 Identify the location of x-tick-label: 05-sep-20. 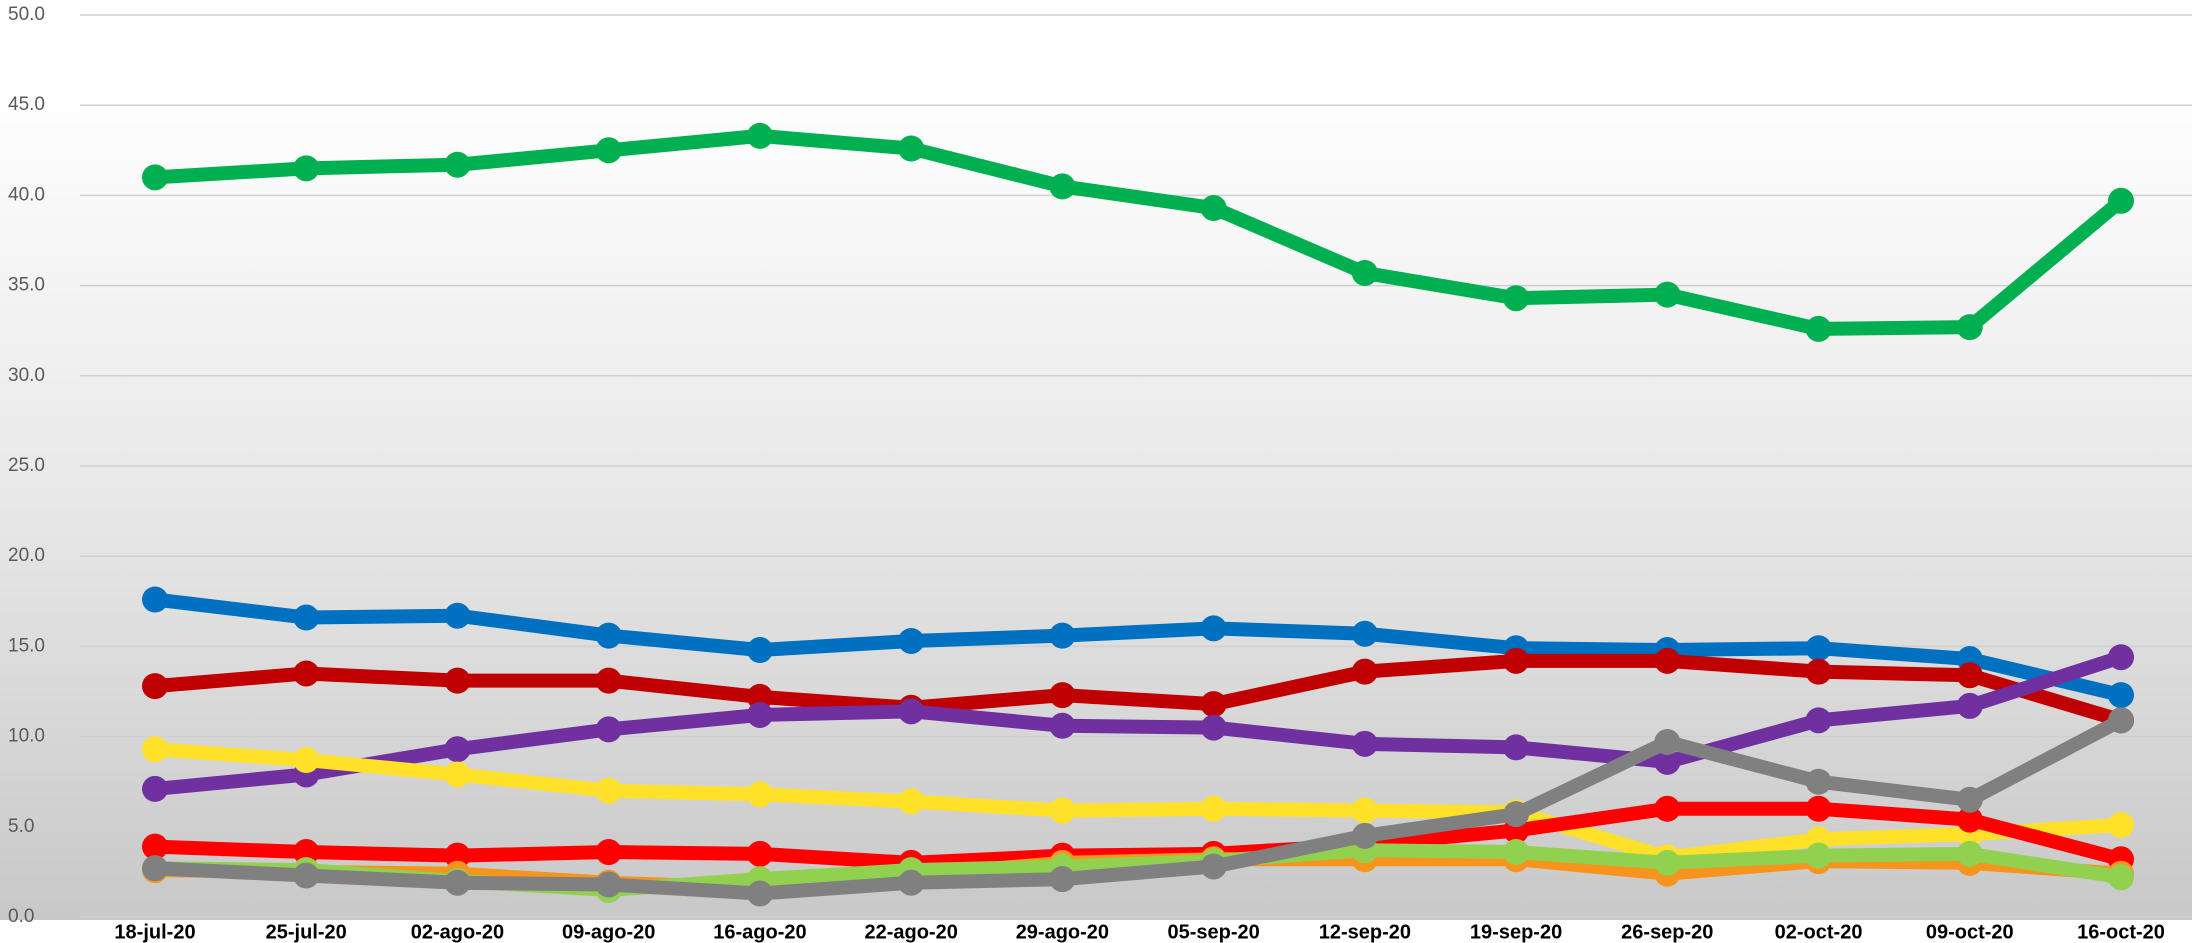
(1213, 932).